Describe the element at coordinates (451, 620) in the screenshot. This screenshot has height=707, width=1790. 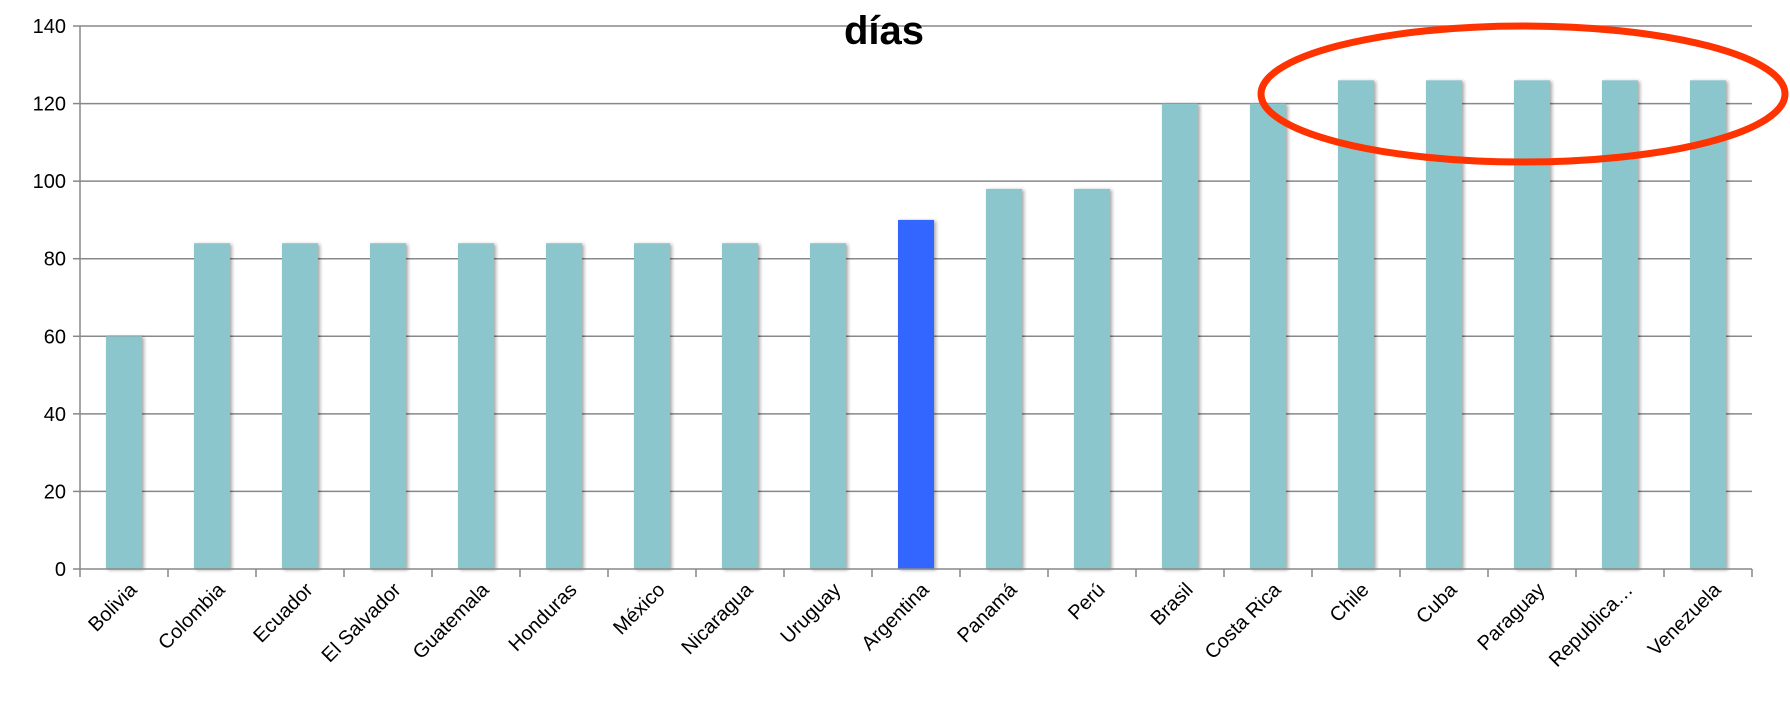
I see `x-tick-label: Guatemala` at that location.